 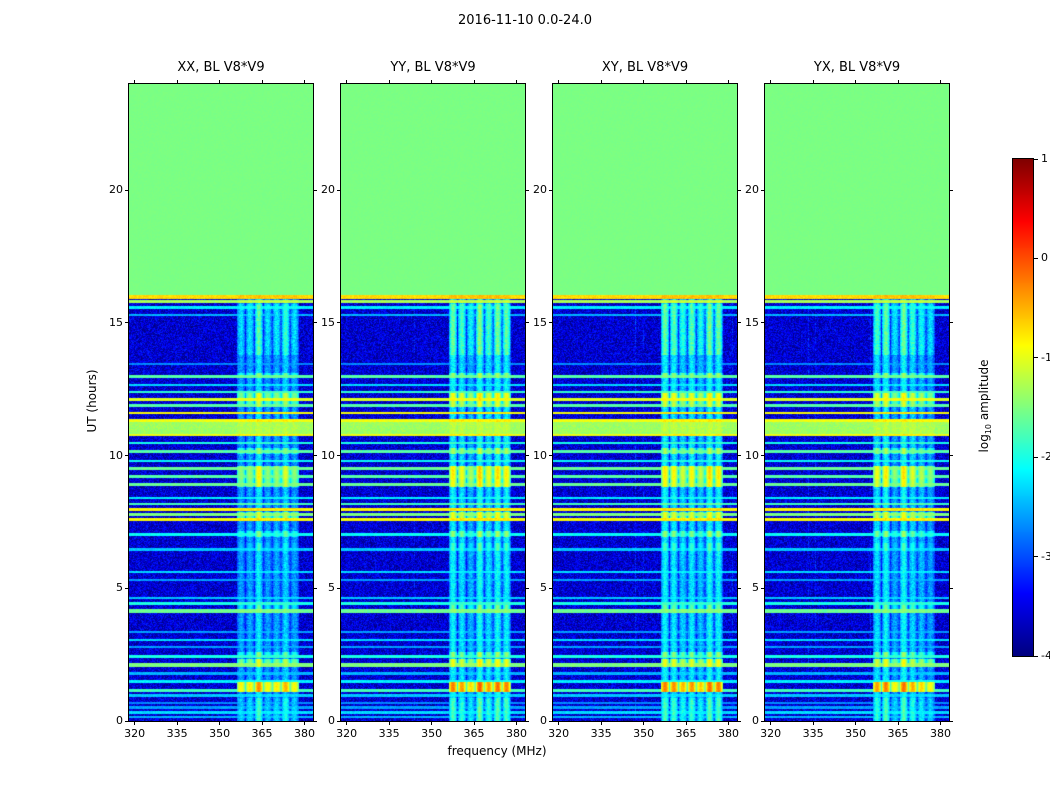 What do you see at coordinates (433, 402) in the screenshot?
I see `spectrogram-canvas-yy` at bounding box center [433, 402].